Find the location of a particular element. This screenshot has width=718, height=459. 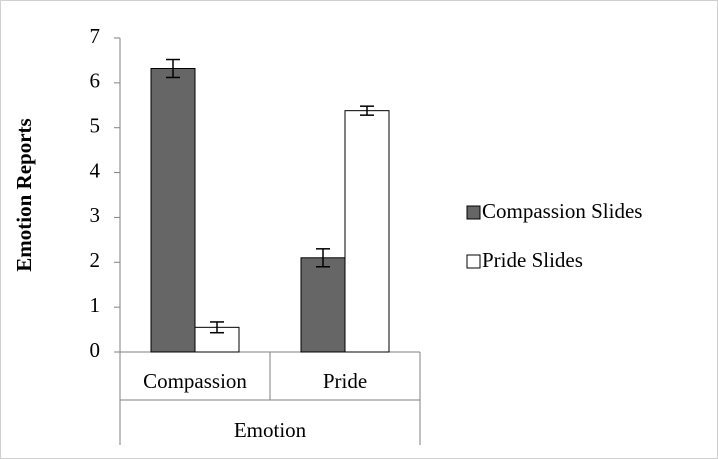

y-tick-label: 0 is located at coordinates (95, 350).